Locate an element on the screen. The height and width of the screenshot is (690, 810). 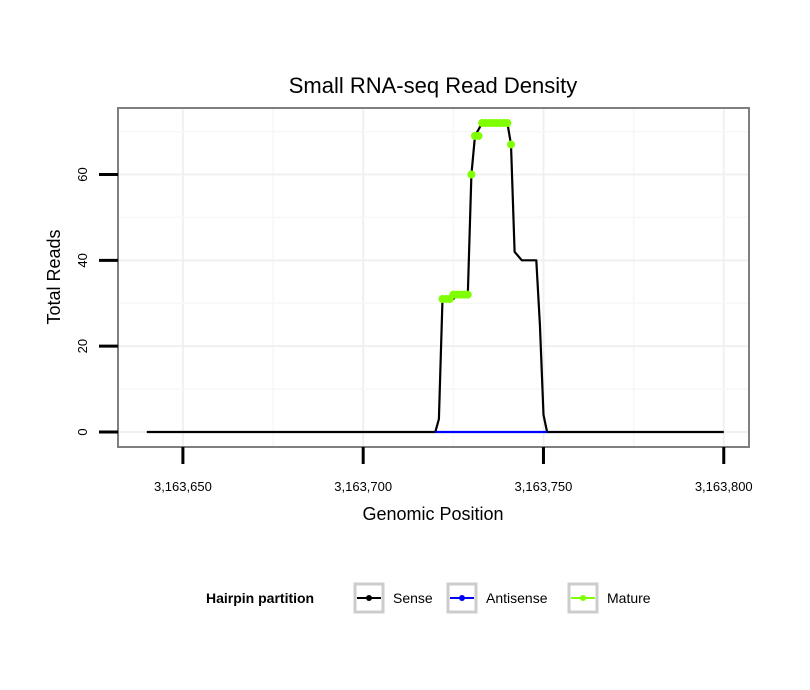
legend-label-sense: Sense is located at coordinates (413, 598).